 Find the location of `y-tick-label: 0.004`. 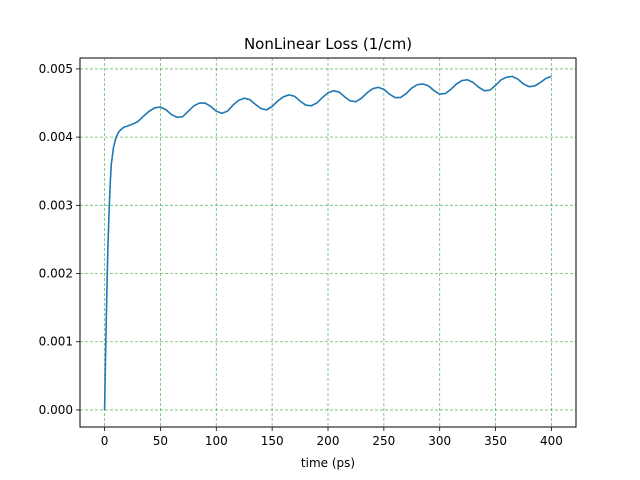

y-tick-label: 0.004 is located at coordinates (56, 137).